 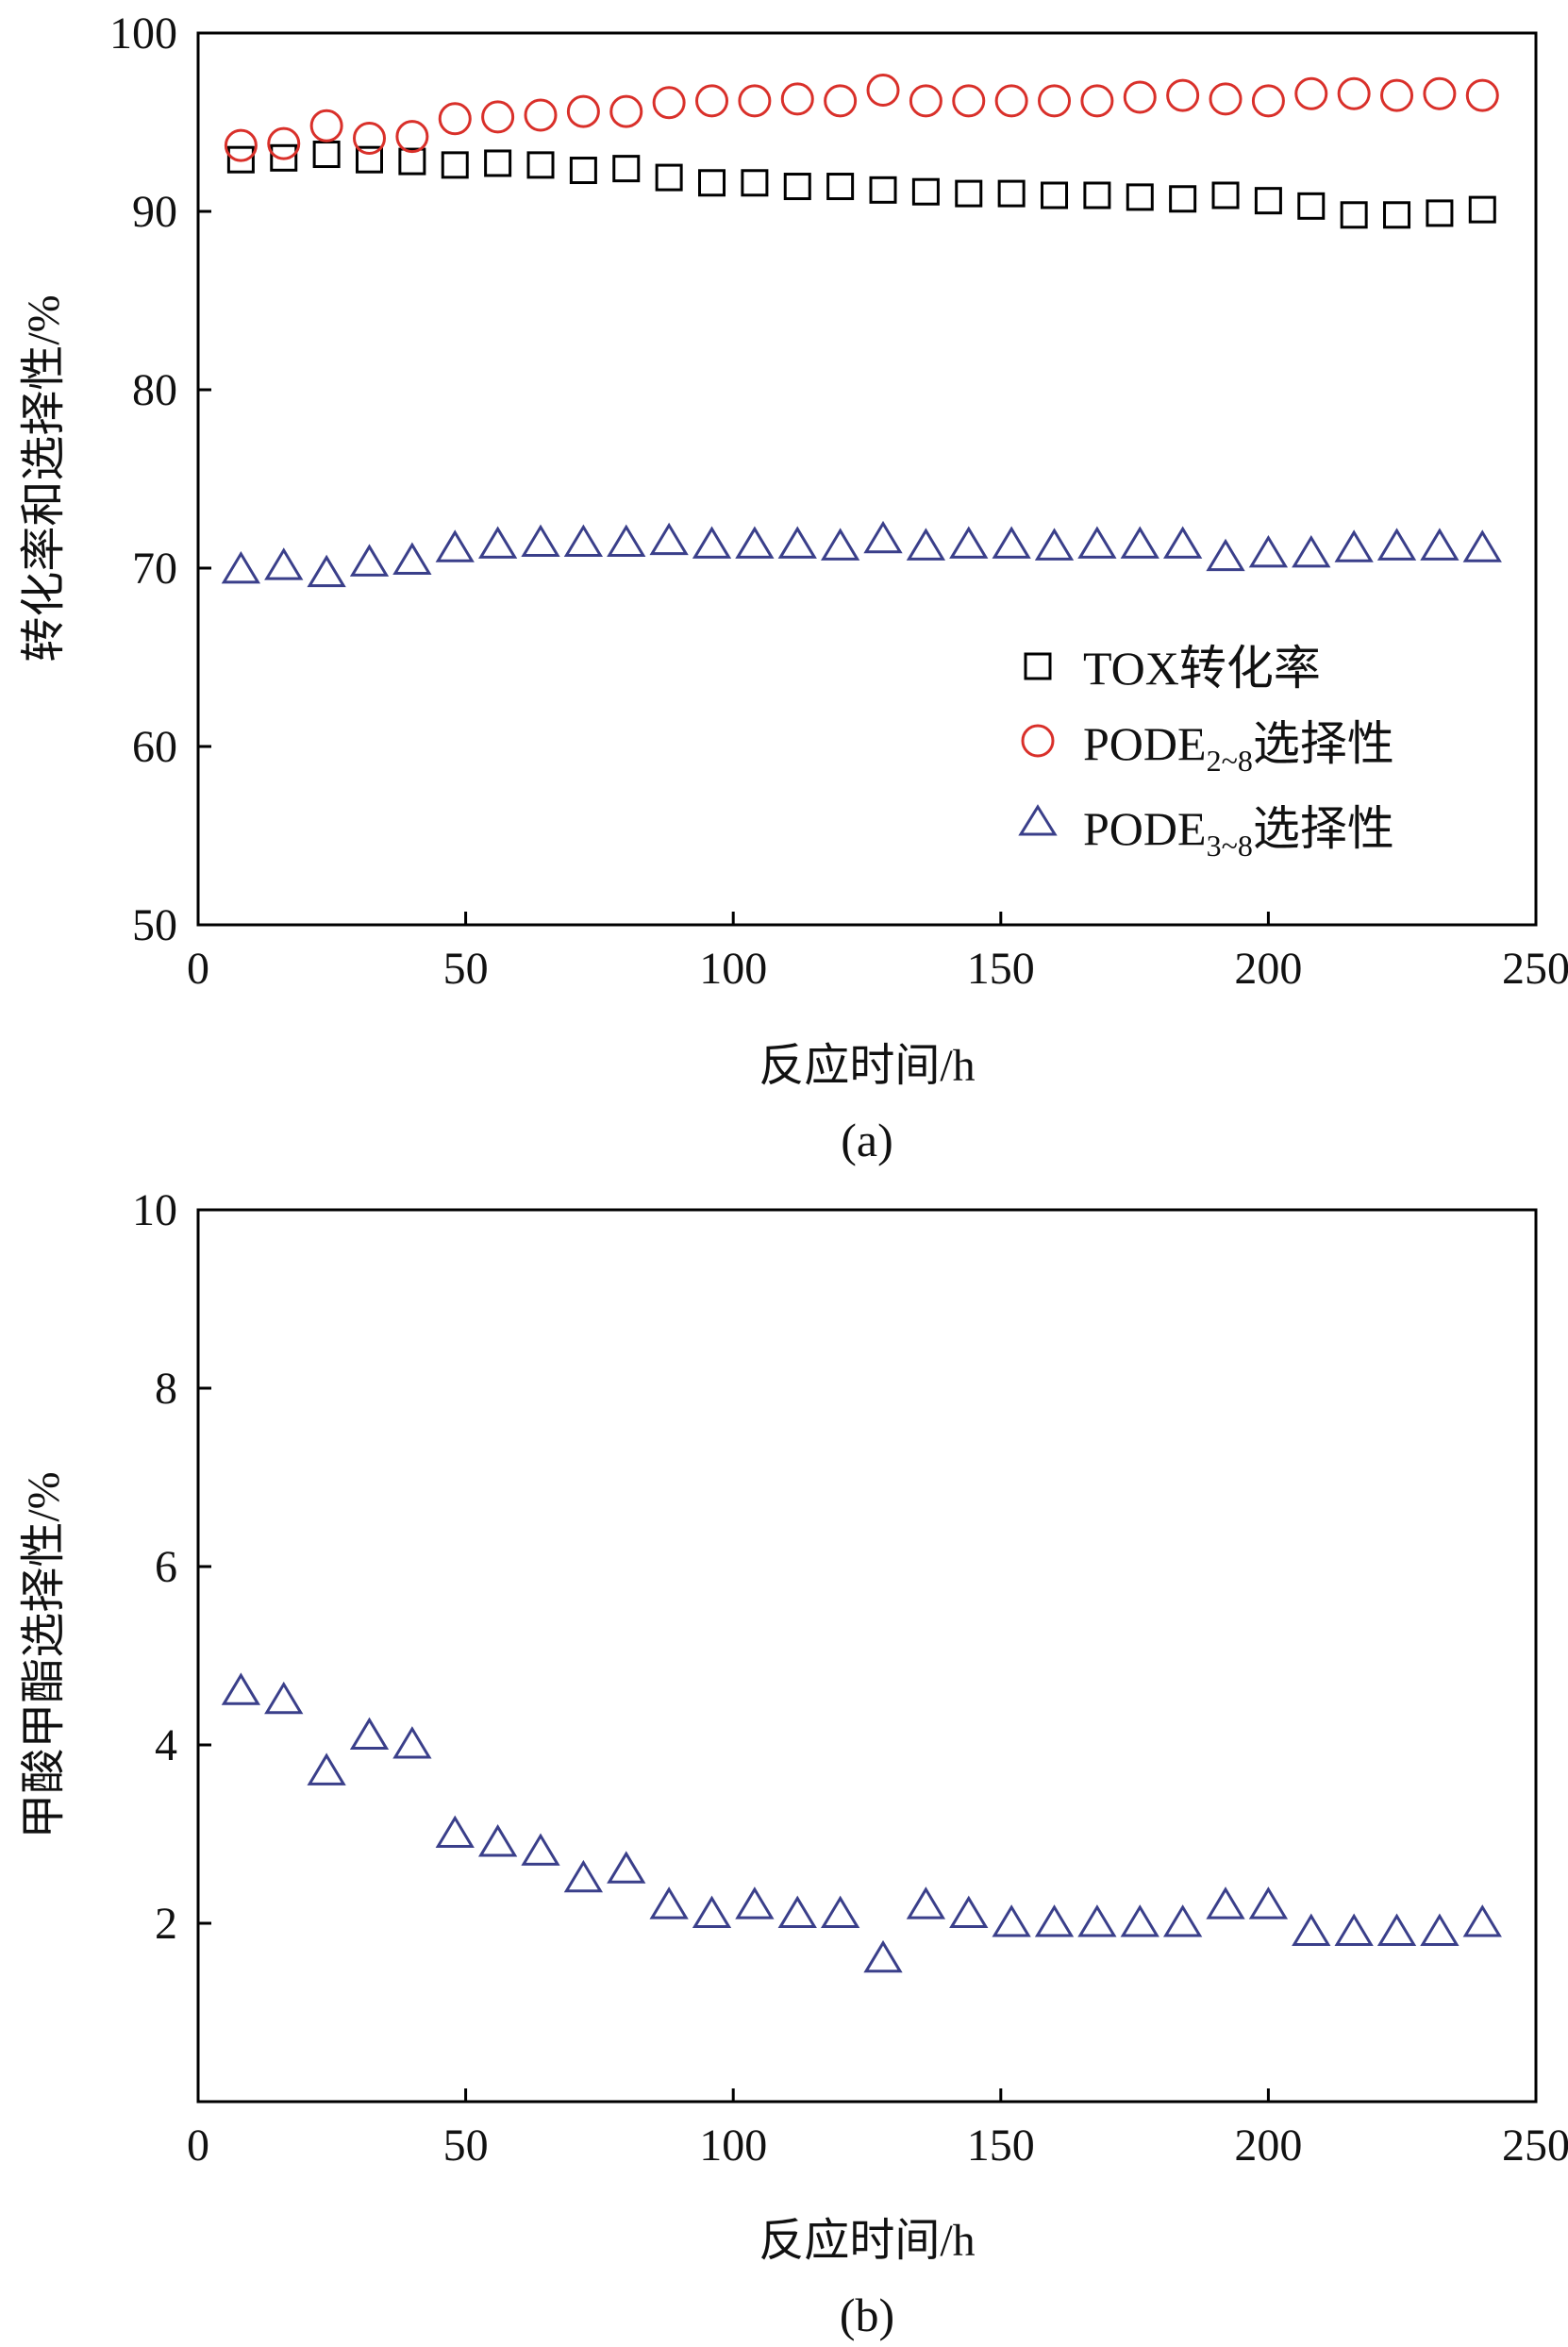 I want to click on y-ticks-b: 2 4 6 8 10, so click(x=171, y=1567).